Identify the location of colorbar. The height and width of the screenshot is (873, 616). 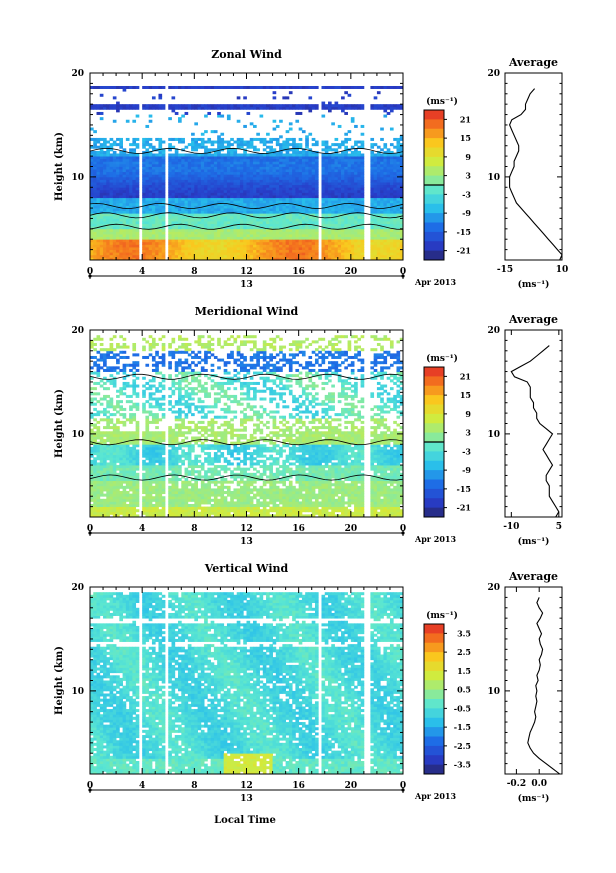
(435, 185).